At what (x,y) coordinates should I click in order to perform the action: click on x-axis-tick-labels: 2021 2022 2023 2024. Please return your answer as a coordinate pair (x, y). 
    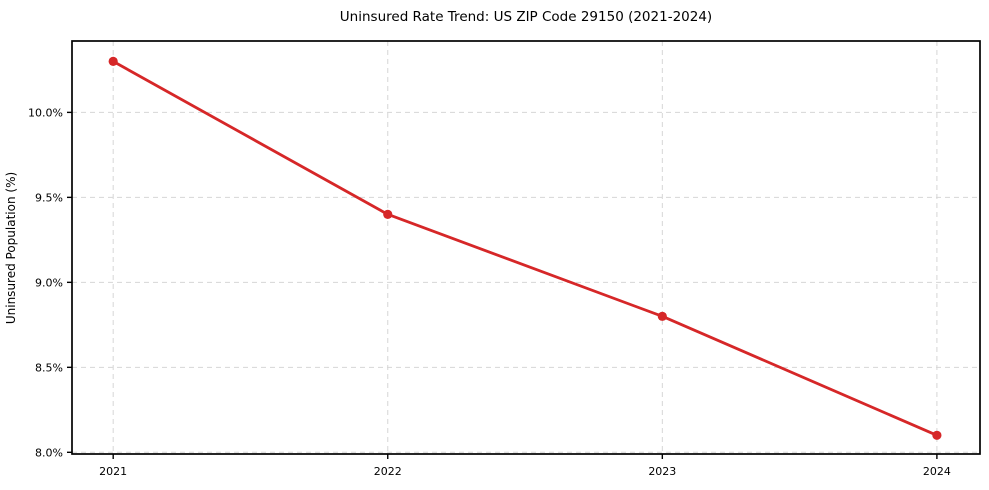
    Looking at the image, I should click on (525, 471).